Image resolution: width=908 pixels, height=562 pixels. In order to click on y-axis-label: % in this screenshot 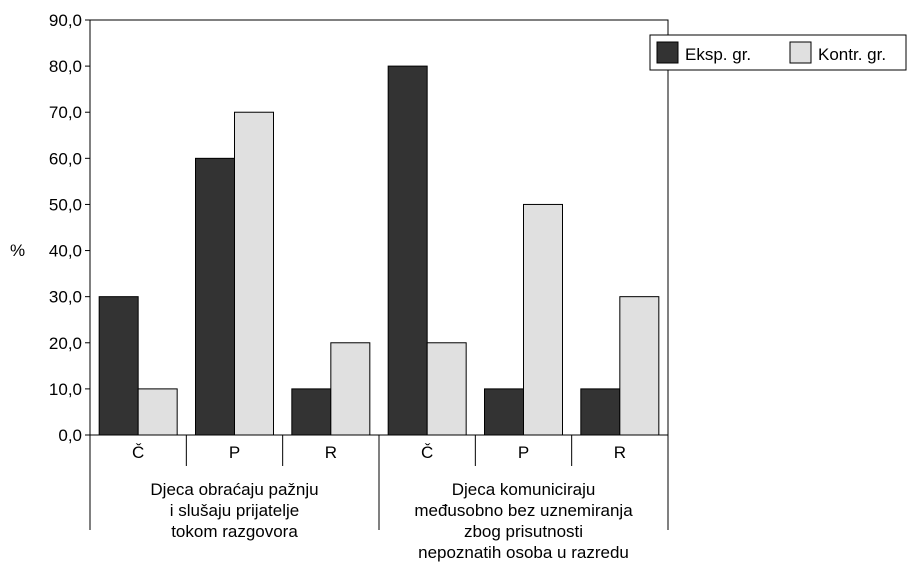, I will do `click(17, 250)`.